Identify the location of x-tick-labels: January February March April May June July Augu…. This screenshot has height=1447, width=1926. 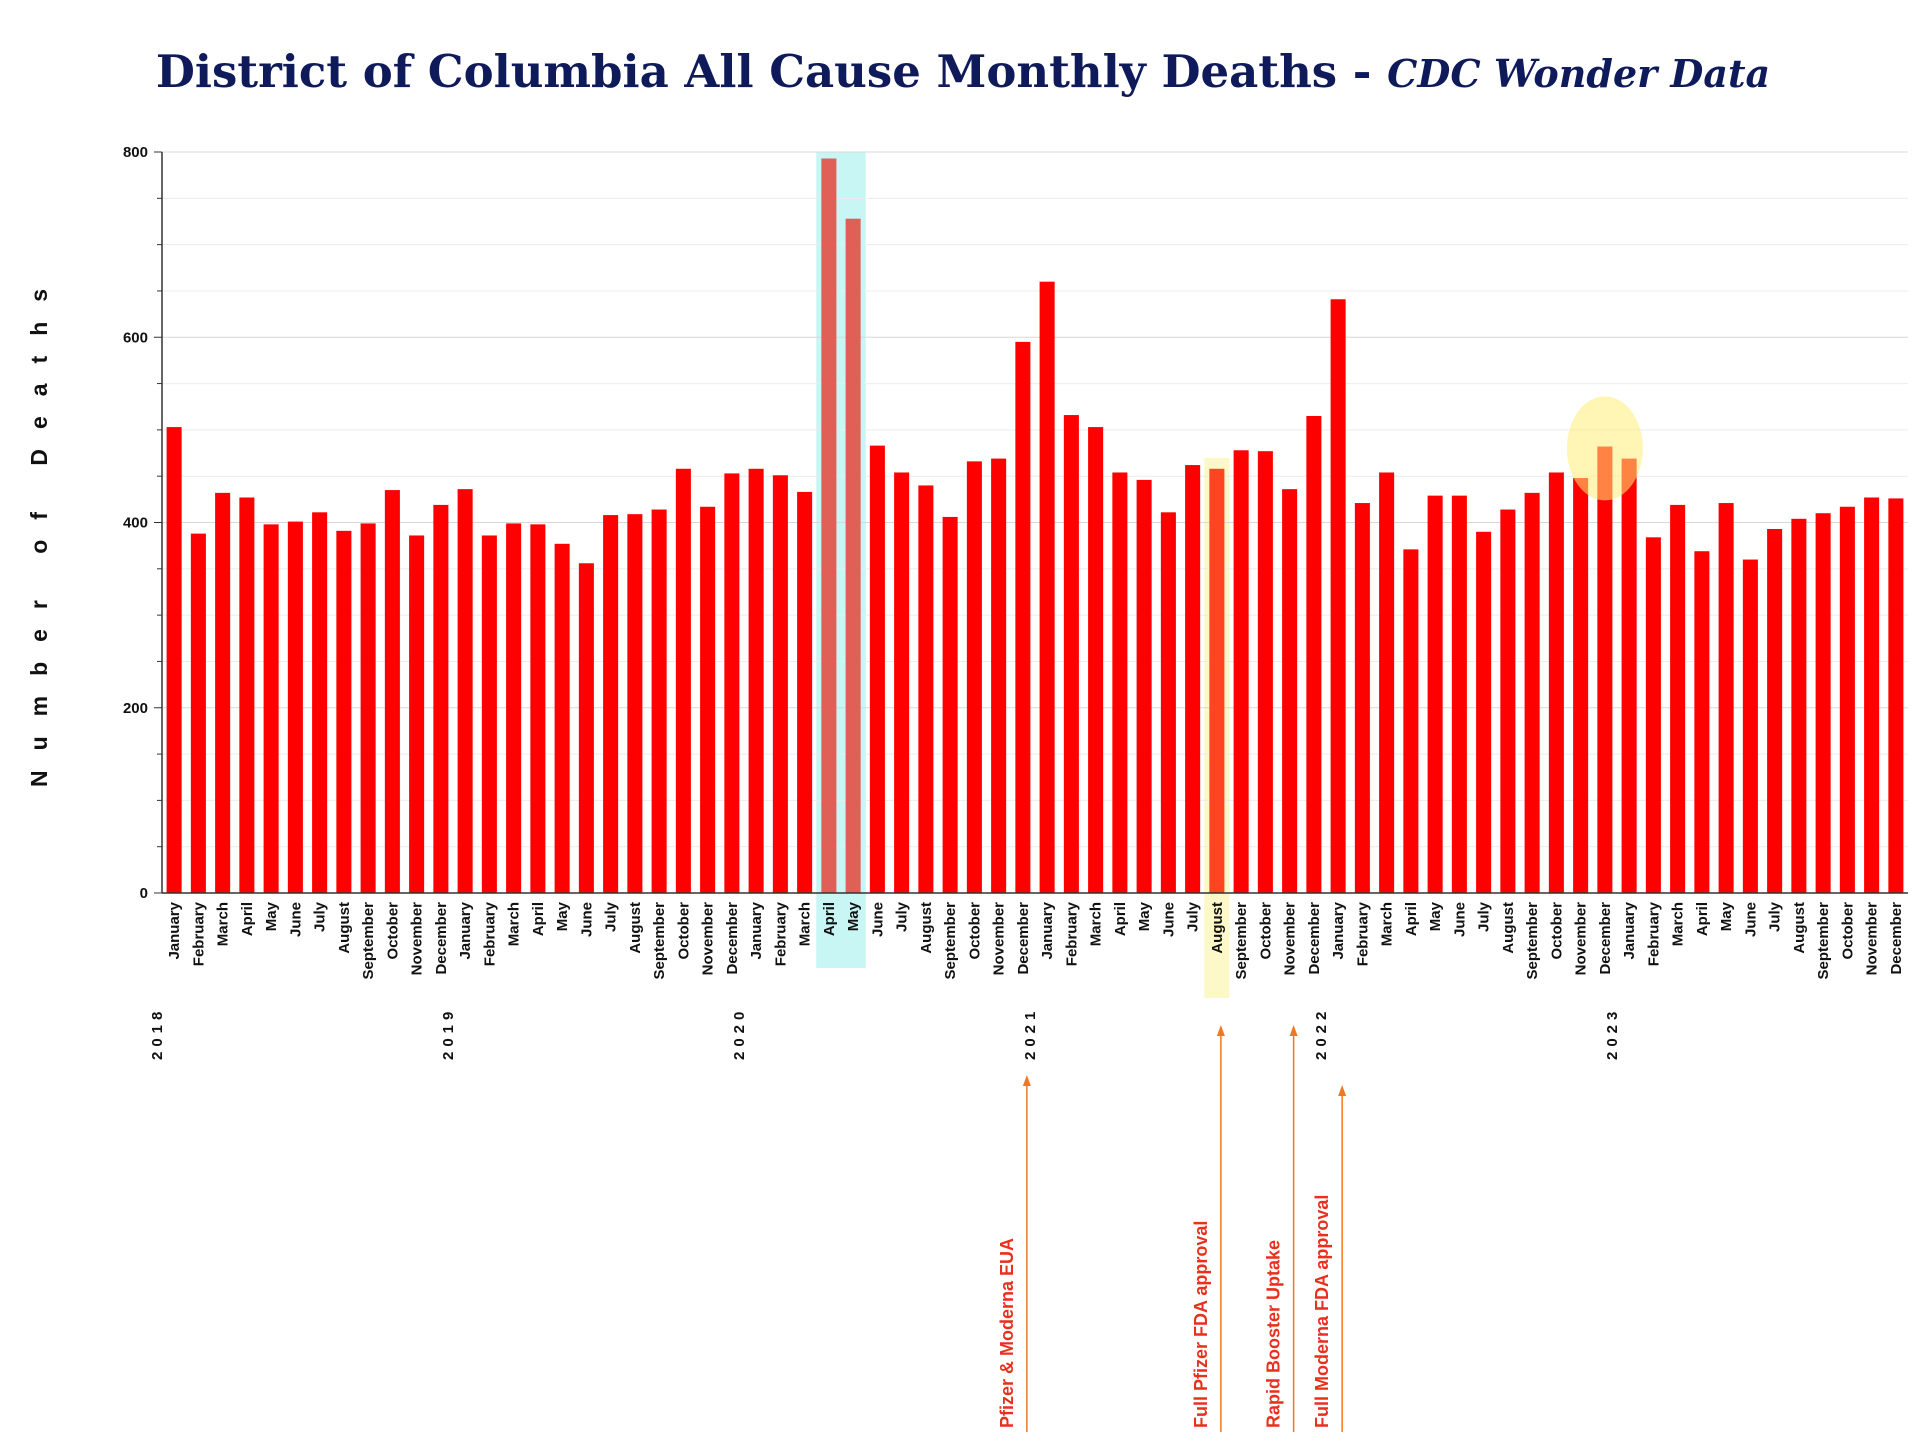
(1035, 940).